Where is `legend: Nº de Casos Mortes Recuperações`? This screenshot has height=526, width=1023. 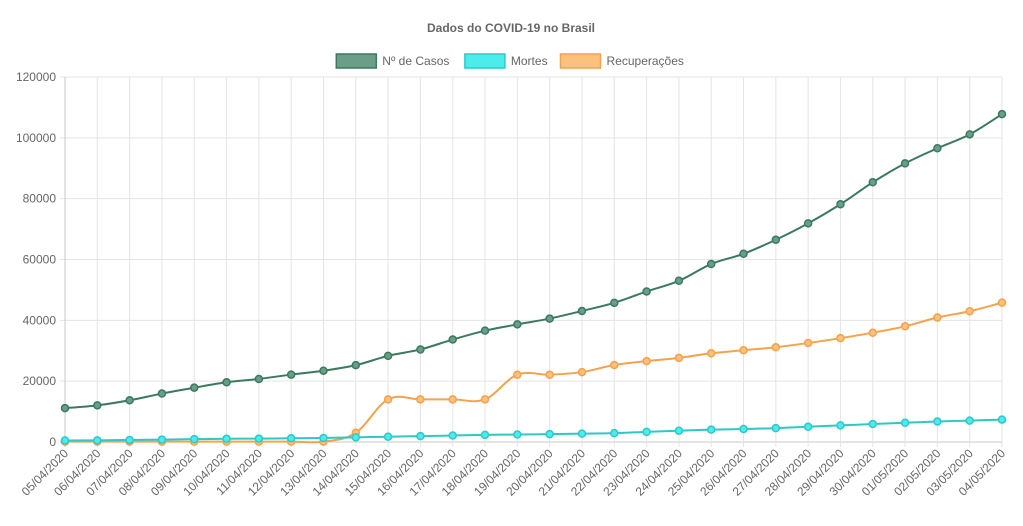
legend: Nº de Casos Mortes Recuperações is located at coordinates (509, 61).